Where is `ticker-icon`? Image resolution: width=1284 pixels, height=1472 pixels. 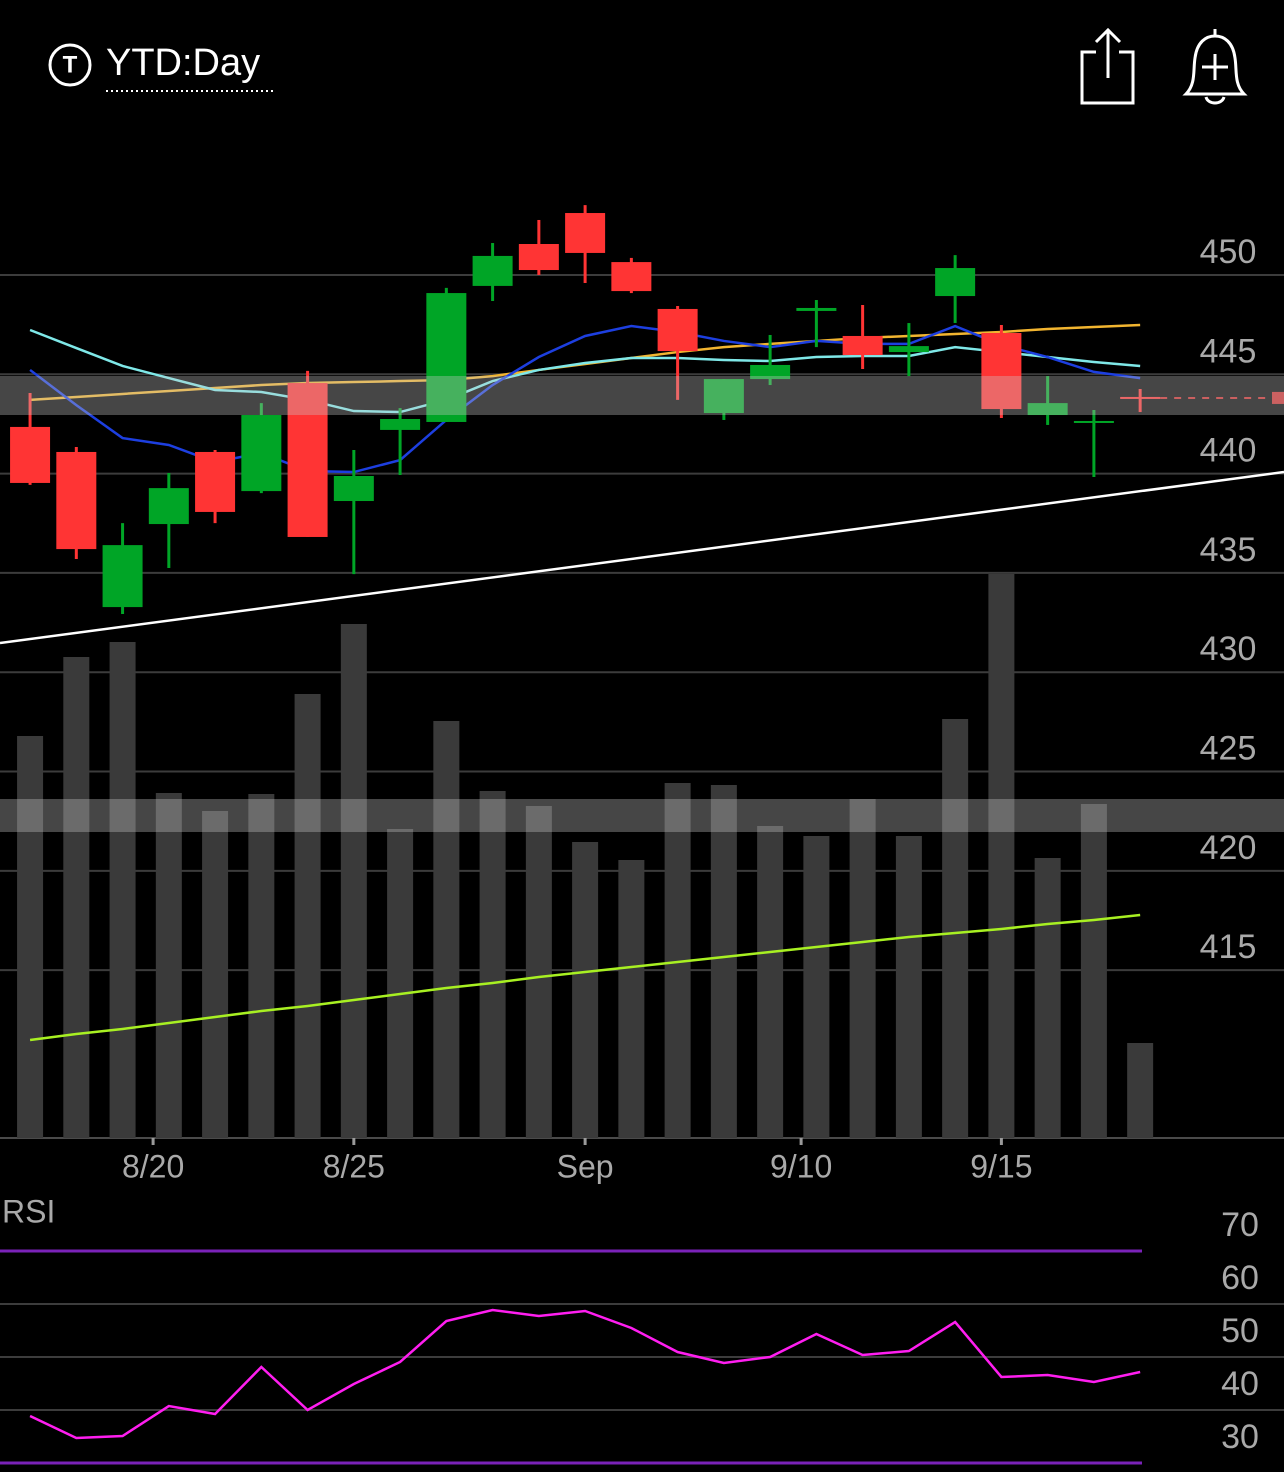
ticker-icon is located at coordinates (70, 65).